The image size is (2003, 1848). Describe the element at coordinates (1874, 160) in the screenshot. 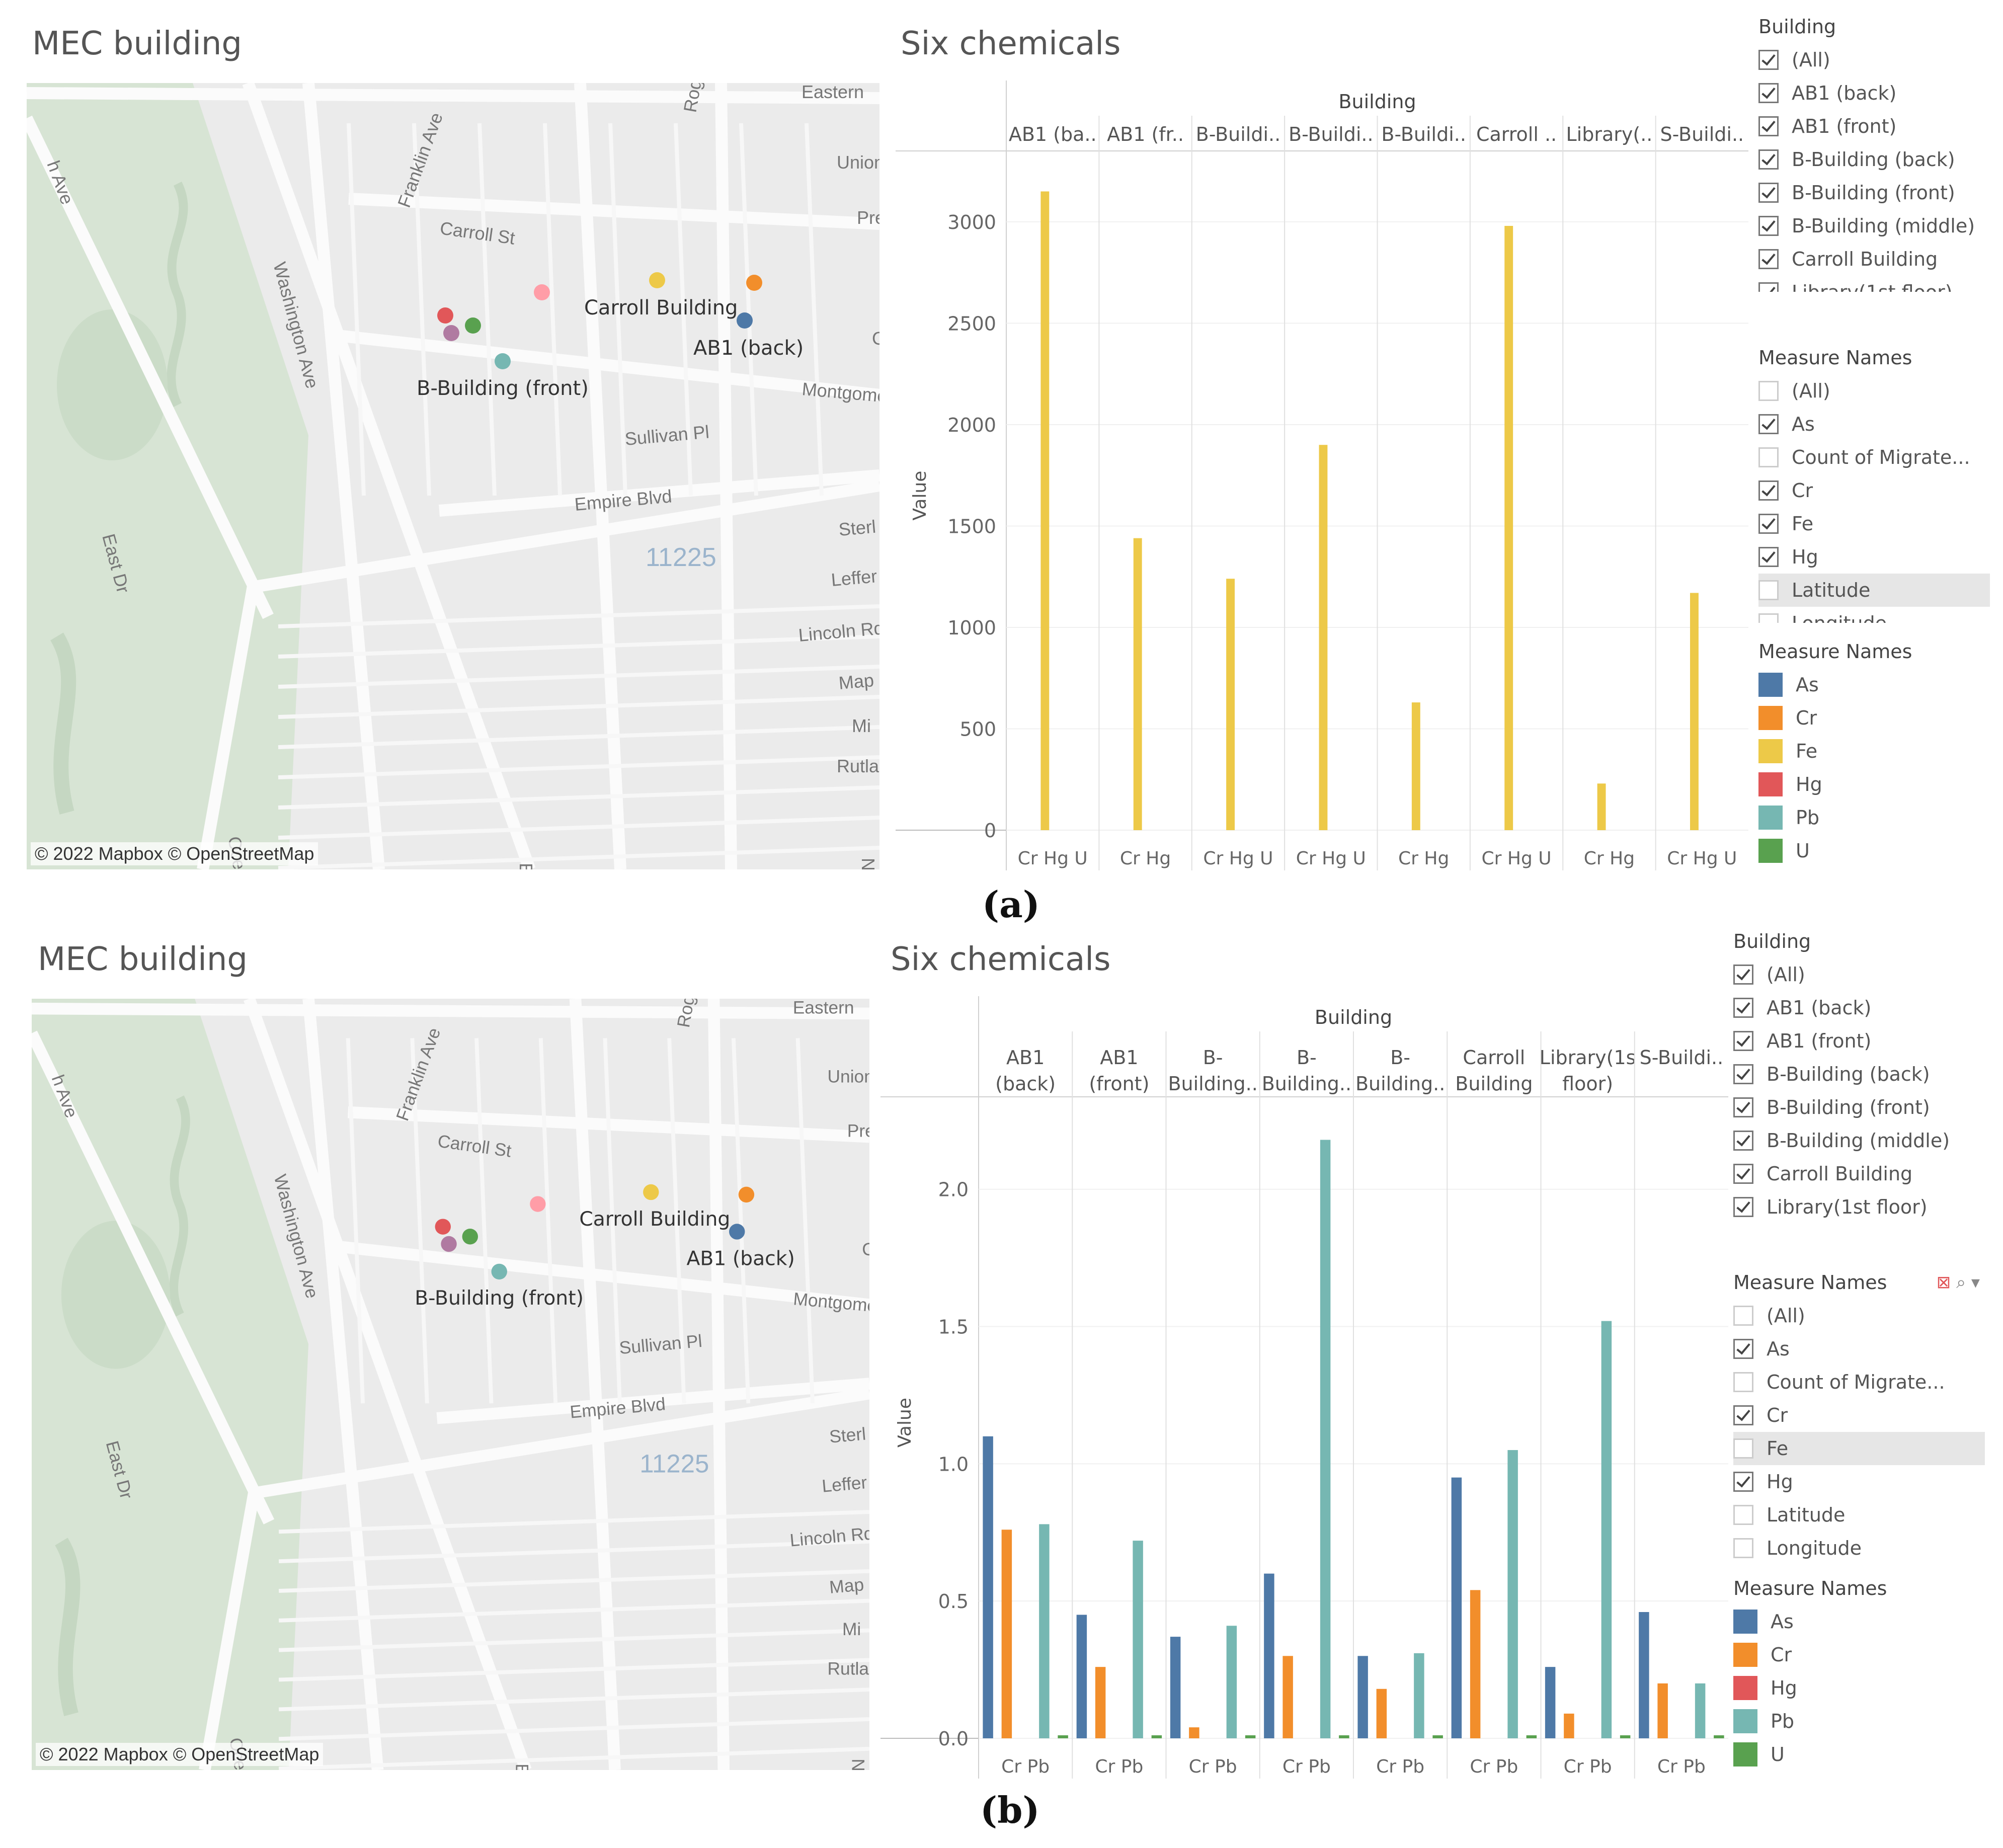

I see `building-filter-item: B-Building (back)` at that location.